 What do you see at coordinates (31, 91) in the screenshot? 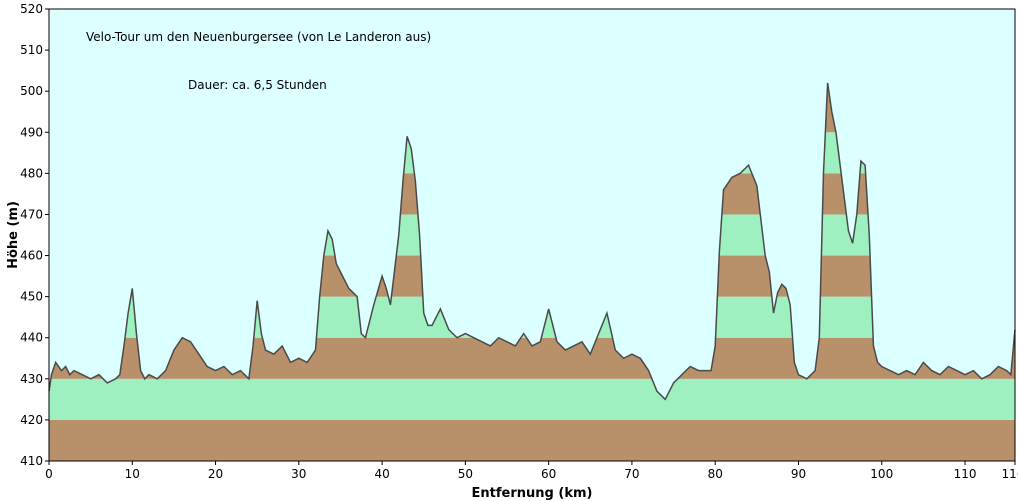
I see `y-tick-label: 500` at bounding box center [31, 91].